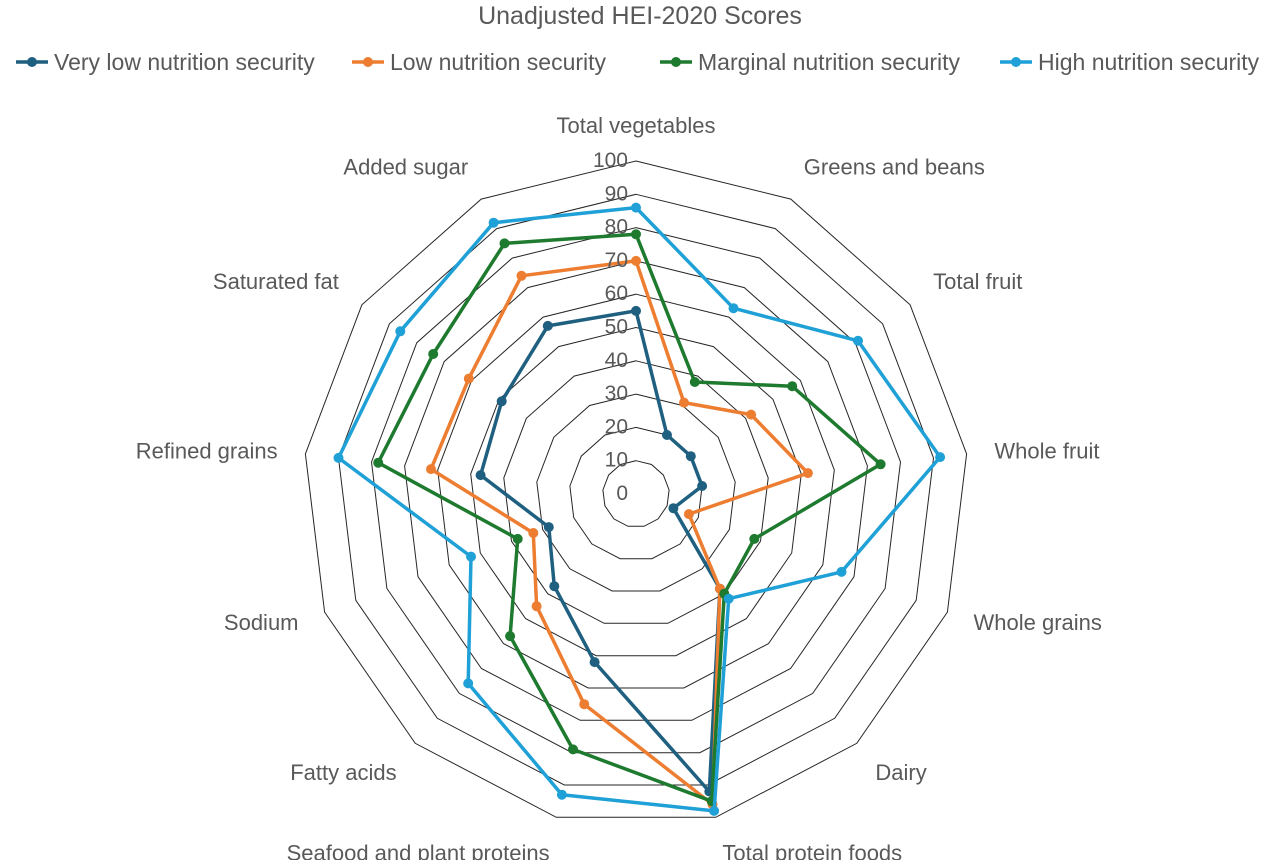 The width and height of the screenshot is (1280, 860). Describe the element at coordinates (616, 227) in the screenshot. I see `tick-label-80: 80` at that location.